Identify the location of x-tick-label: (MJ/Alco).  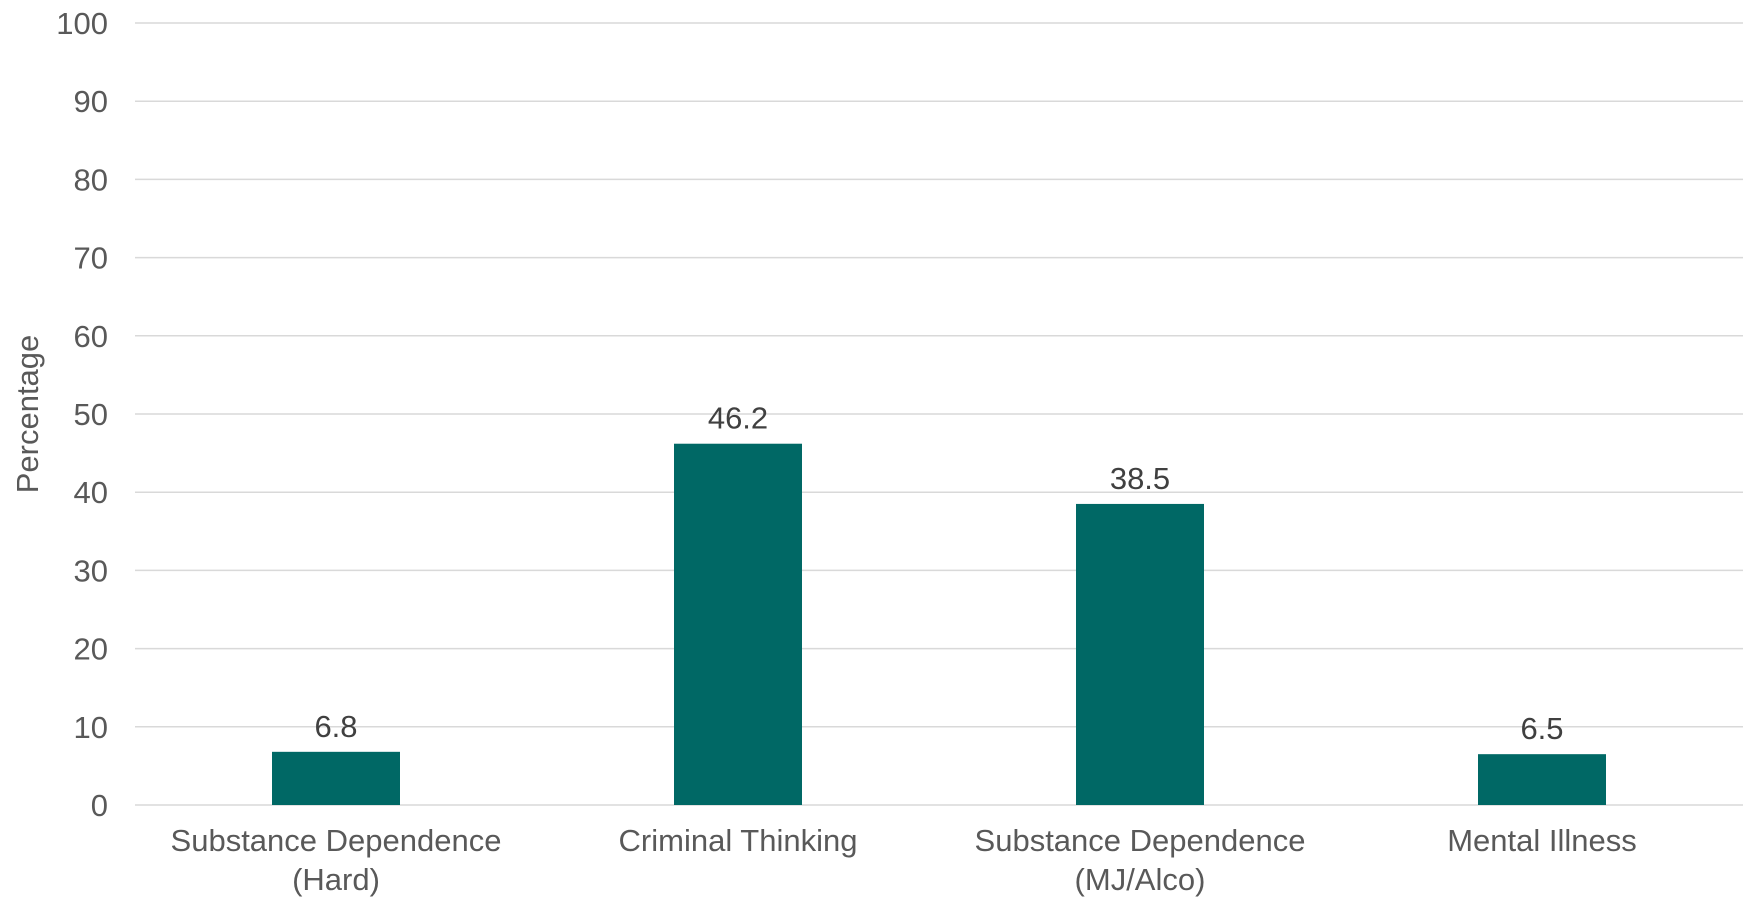
(1140, 879).